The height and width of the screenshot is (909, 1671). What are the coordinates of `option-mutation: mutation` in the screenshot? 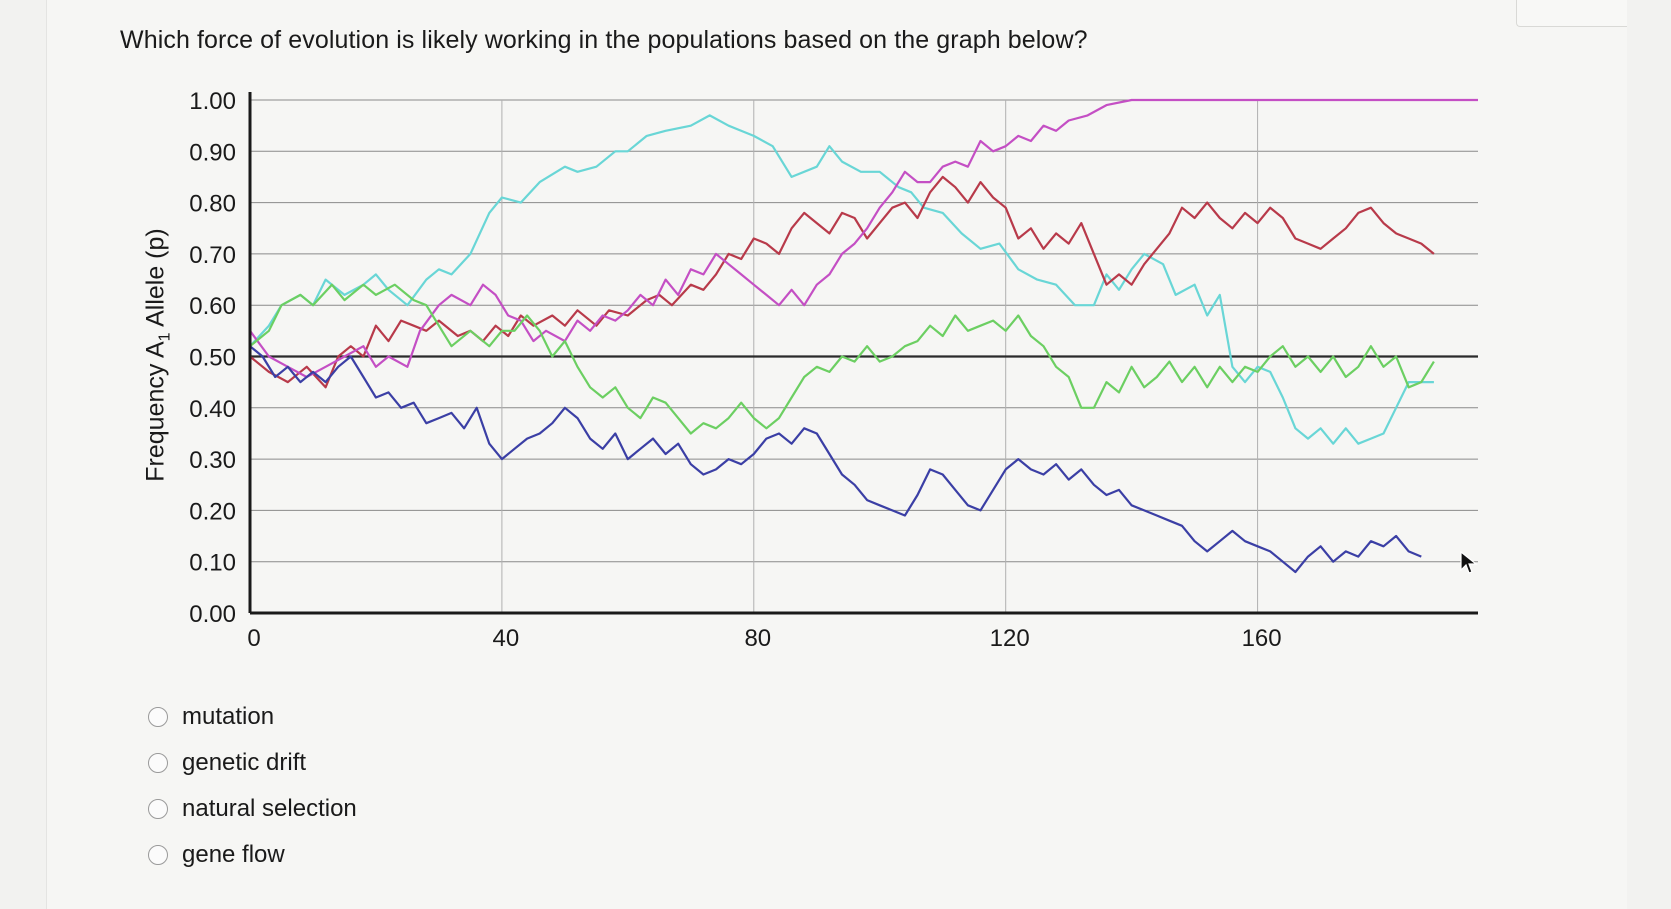 It's located at (252, 717).